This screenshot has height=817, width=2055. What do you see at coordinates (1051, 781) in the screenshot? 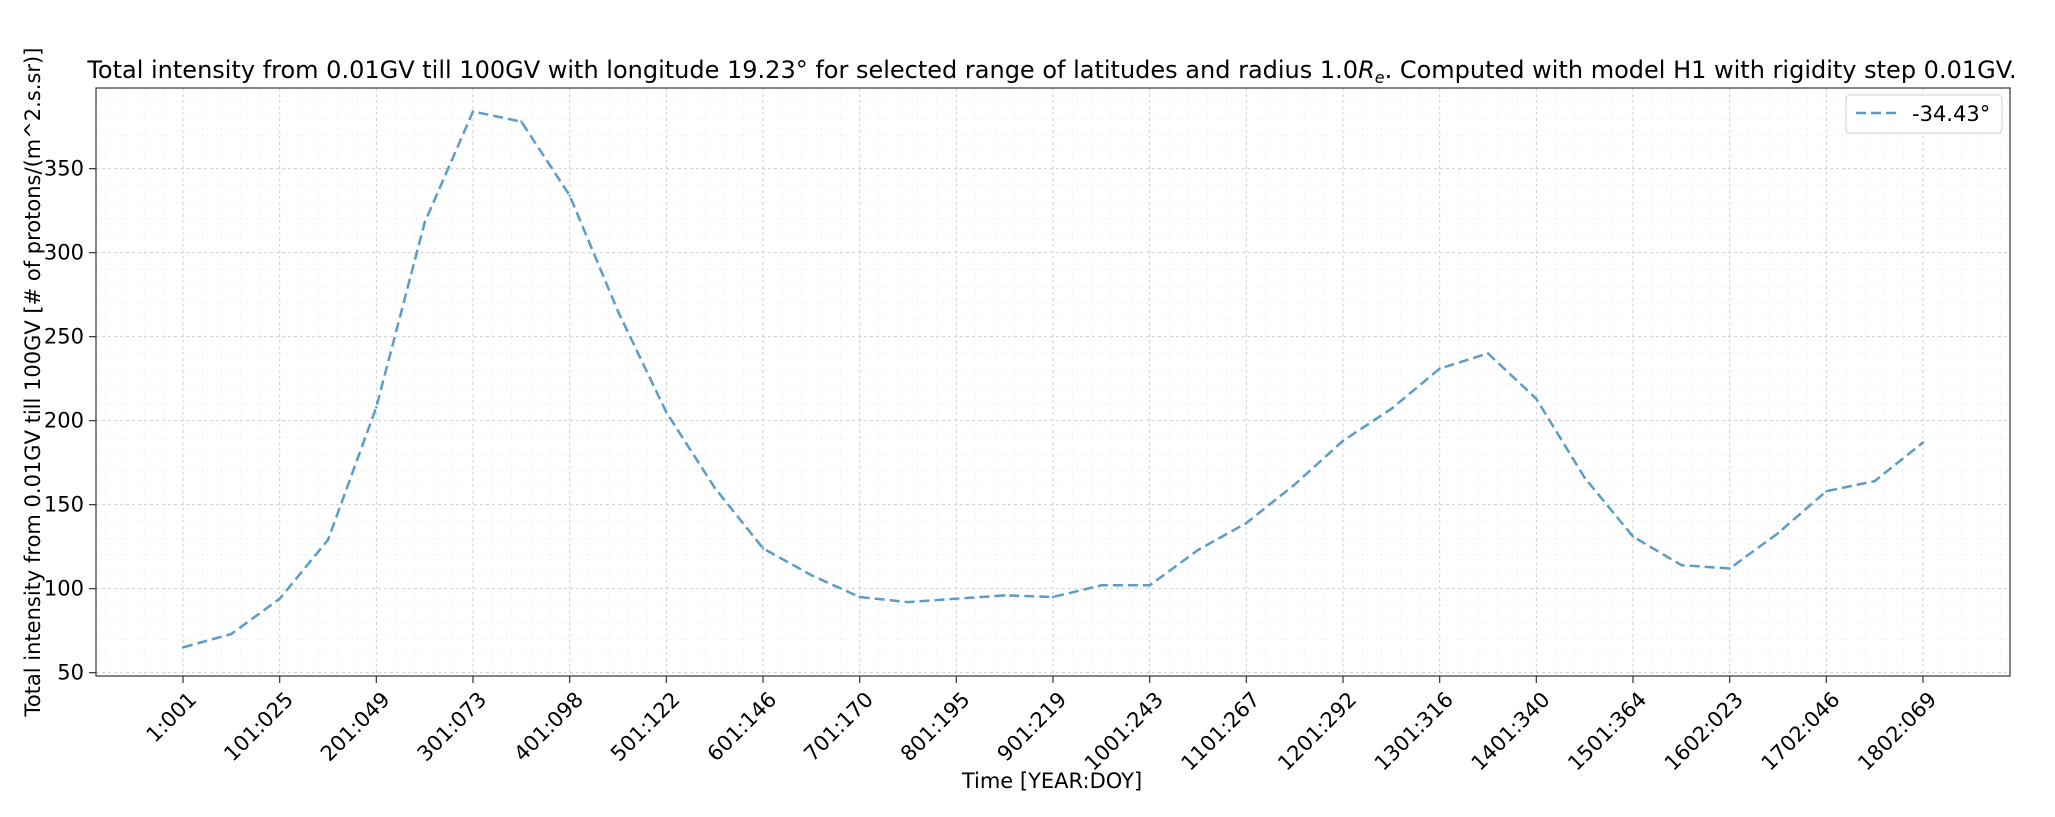
I see `x-axis-label: Time [YEAR:DOY]` at bounding box center [1051, 781].